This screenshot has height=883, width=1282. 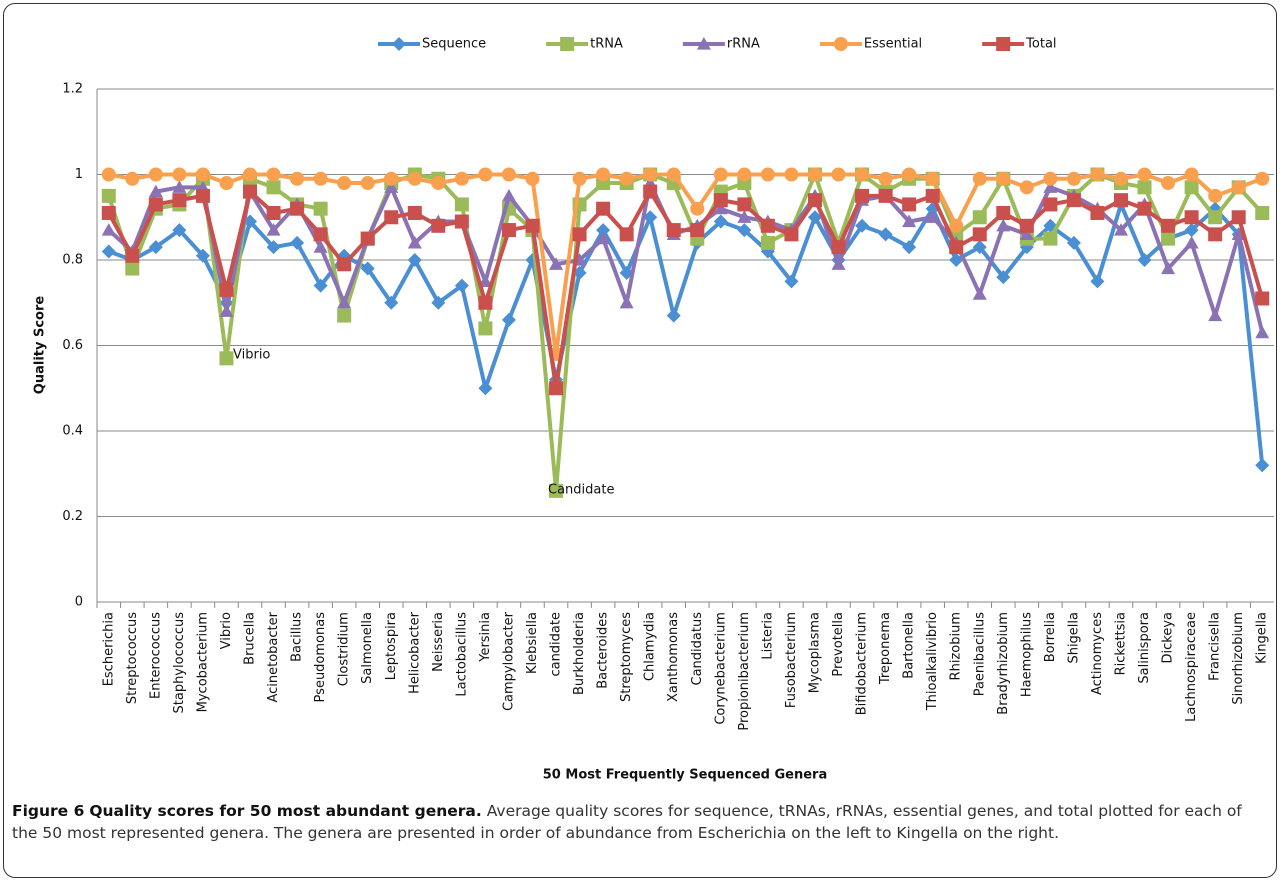 What do you see at coordinates (1168, 638) in the screenshot?
I see `x-tick-label: Dickeya` at bounding box center [1168, 638].